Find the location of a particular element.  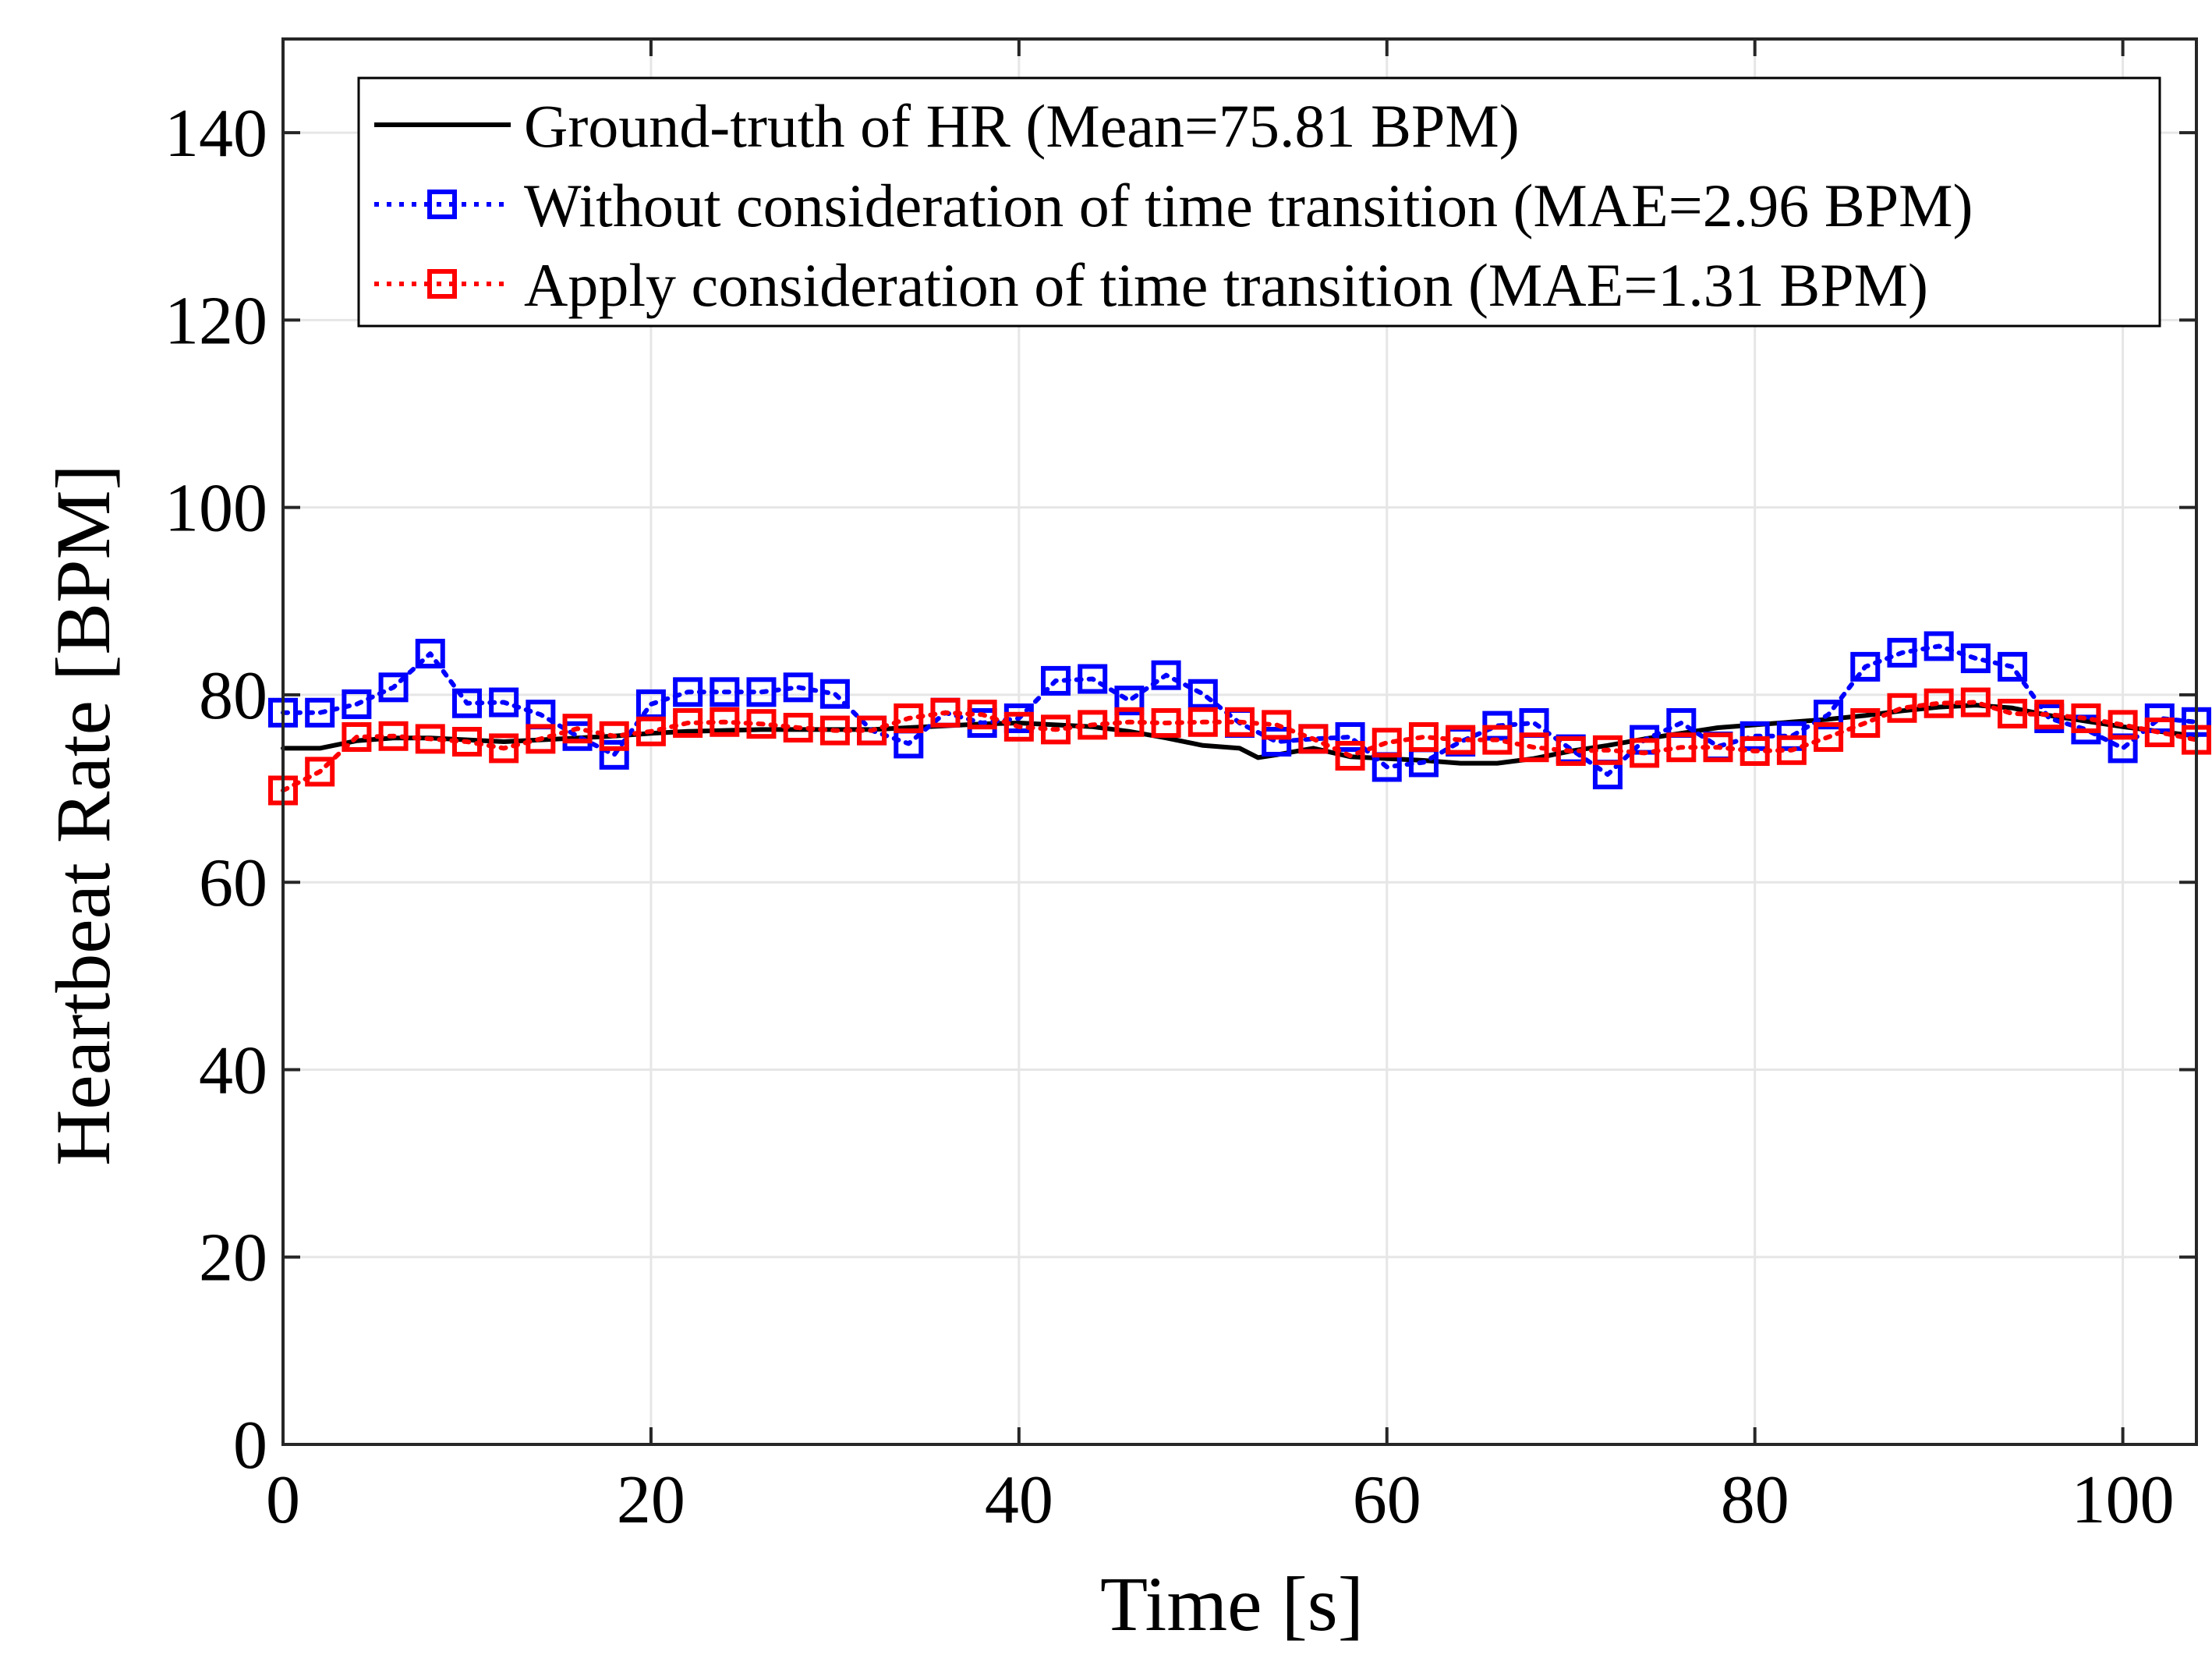

y-tick-label: 140 is located at coordinates (216, 134).